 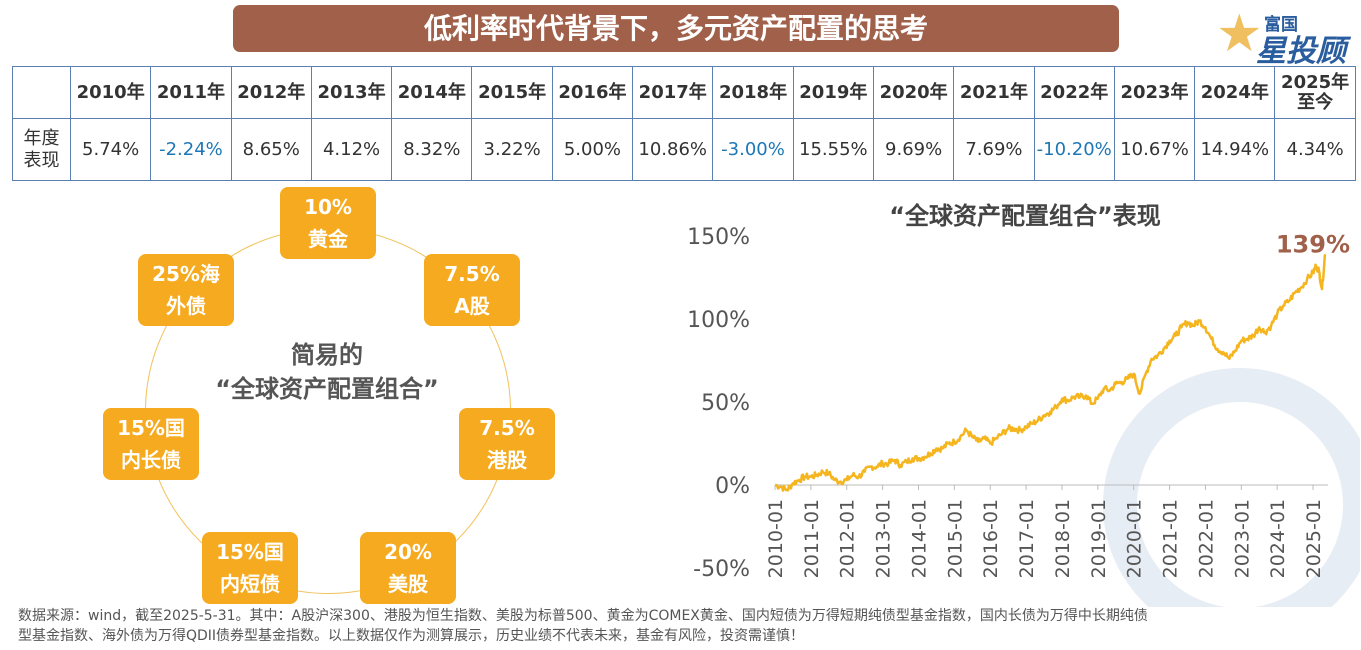 I want to click on year-header: 2018年, so click(x=753, y=92).